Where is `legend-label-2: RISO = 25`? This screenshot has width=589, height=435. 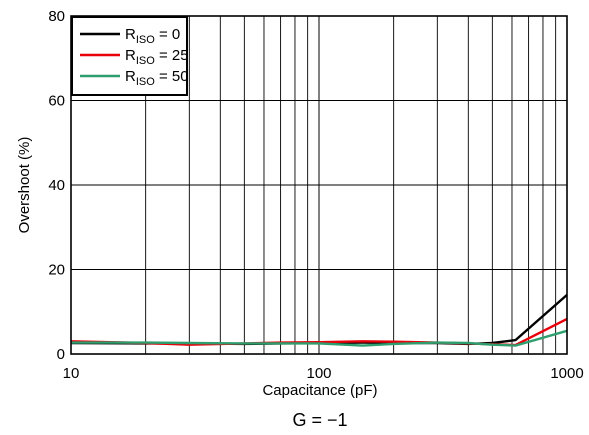 legend-label-2: RISO = 25 is located at coordinates (157, 57).